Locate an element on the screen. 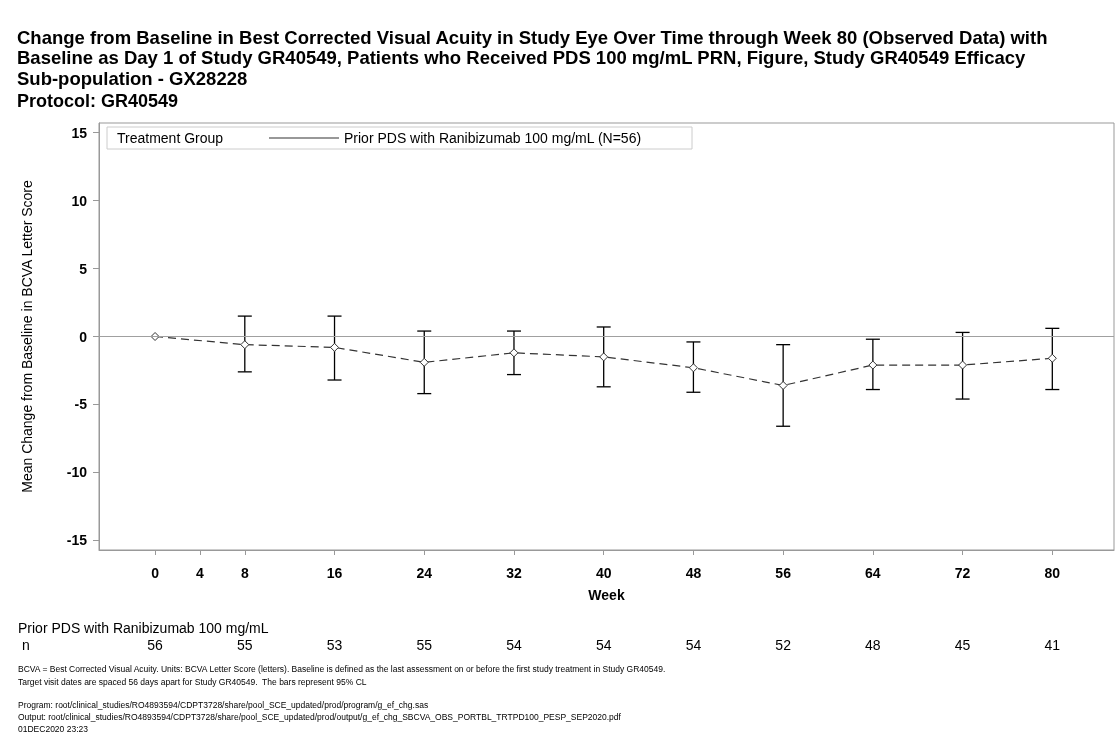  x-tick-label: 4 is located at coordinates (200, 573).